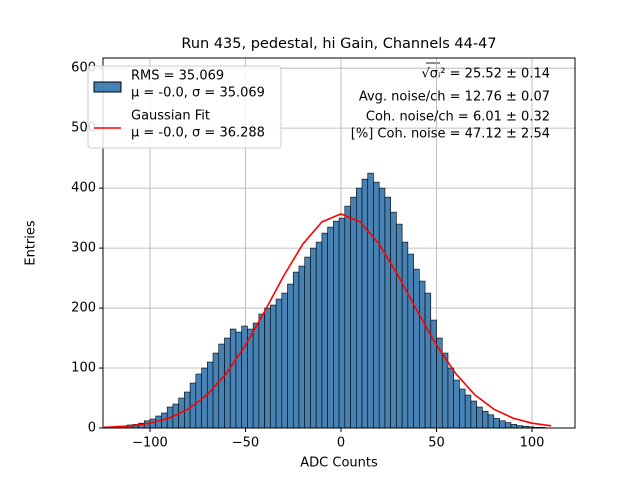 The height and width of the screenshot is (480, 640). Describe the element at coordinates (92, 428) in the screenshot. I see `y-tick-label: 0` at that location.